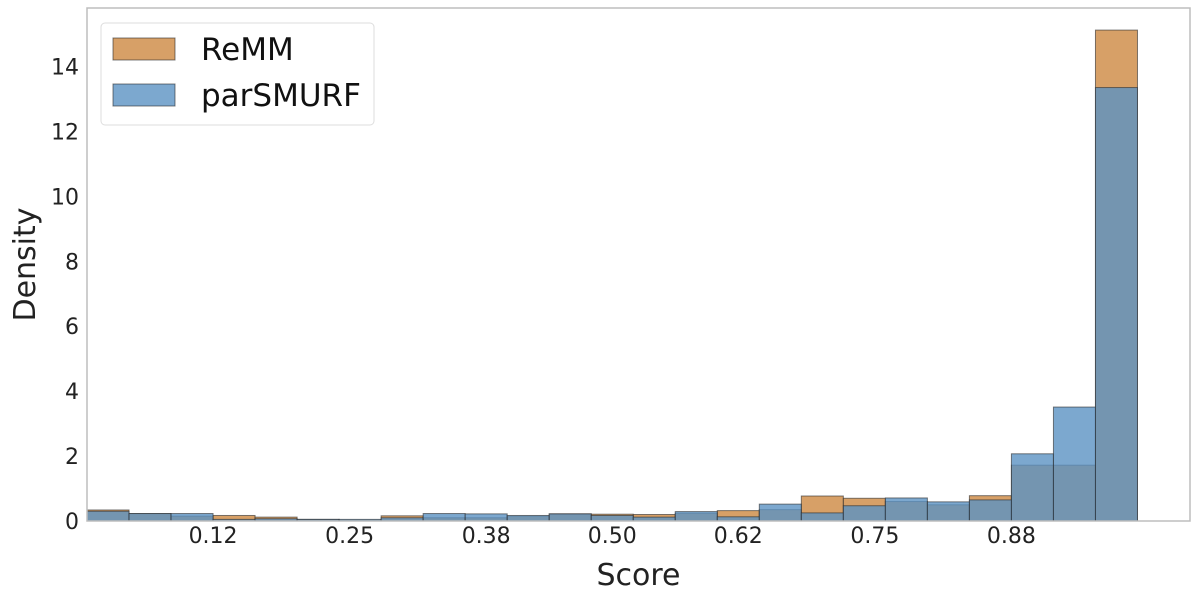 Image resolution: width=1200 pixels, height=600 pixels. What do you see at coordinates (213, 536) in the screenshot?
I see `x-tick-label: 0.12` at bounding box center [213, 536].